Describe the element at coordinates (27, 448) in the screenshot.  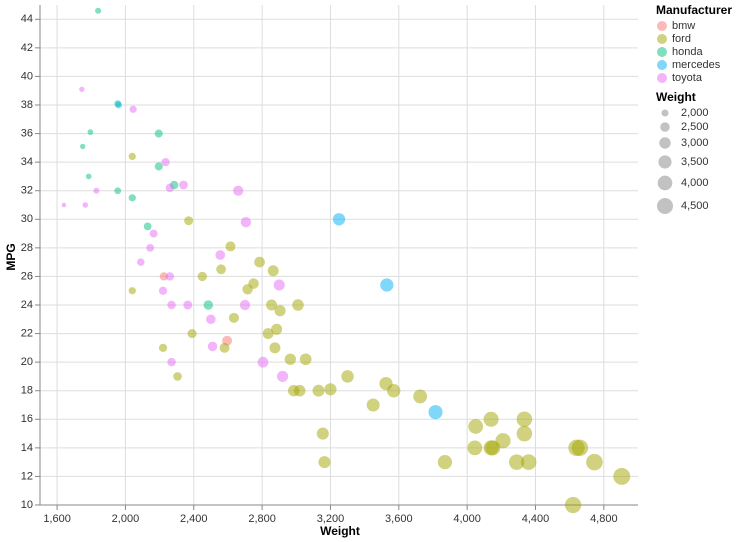
I see `y-tick-label: 14` at that location.